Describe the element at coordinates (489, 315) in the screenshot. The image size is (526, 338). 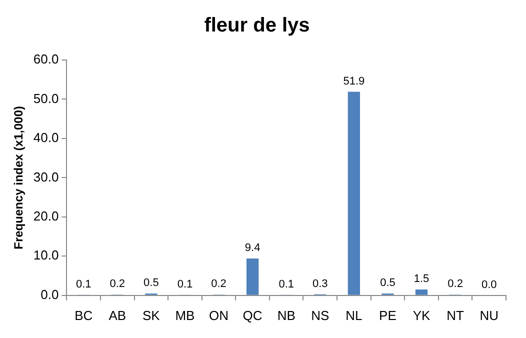
I see `x-tick-label: NU` at that location.